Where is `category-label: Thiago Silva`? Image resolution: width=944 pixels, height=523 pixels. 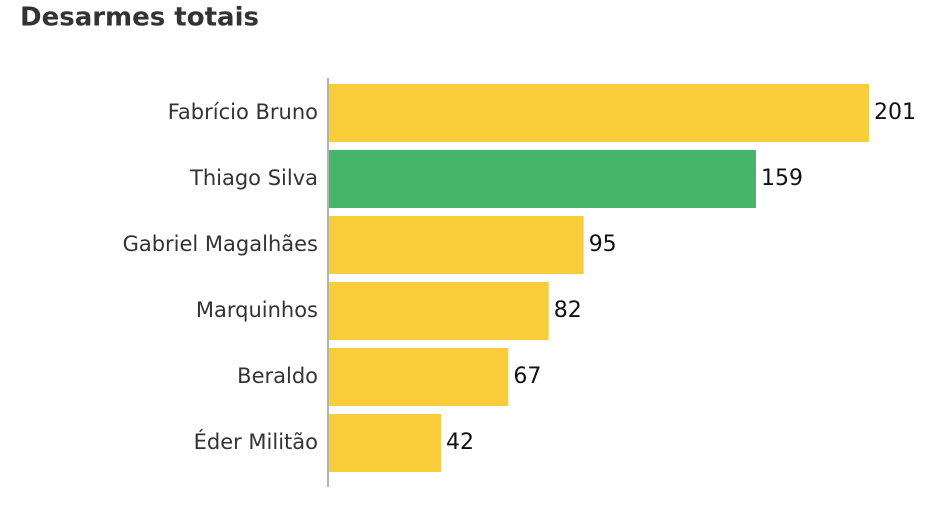
category-label: Thiago Silva is located at coordinates (253, 178).